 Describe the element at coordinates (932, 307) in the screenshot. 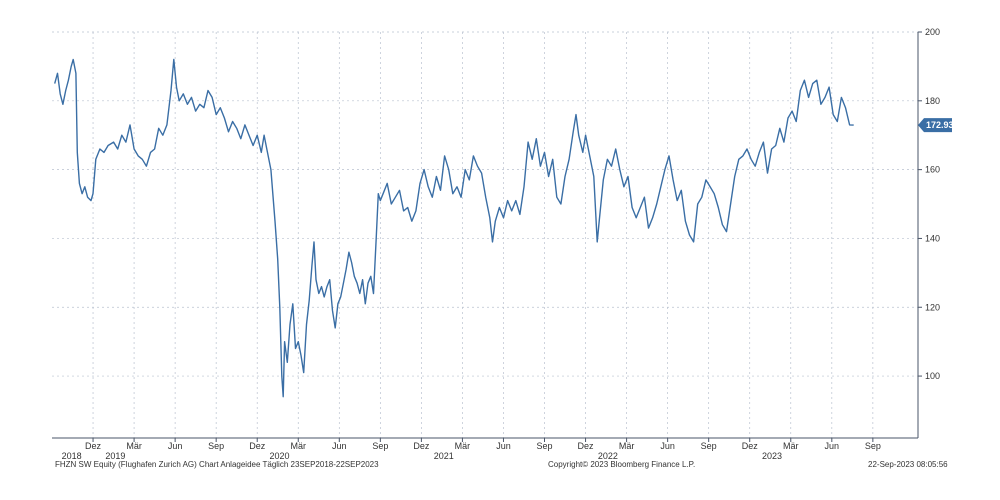

I see `y-tick-label: 120` at that location.